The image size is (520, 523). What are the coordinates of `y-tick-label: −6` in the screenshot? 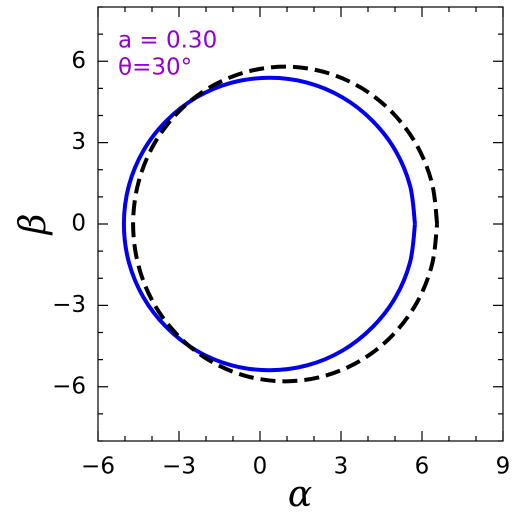 It's located at (69, 386).